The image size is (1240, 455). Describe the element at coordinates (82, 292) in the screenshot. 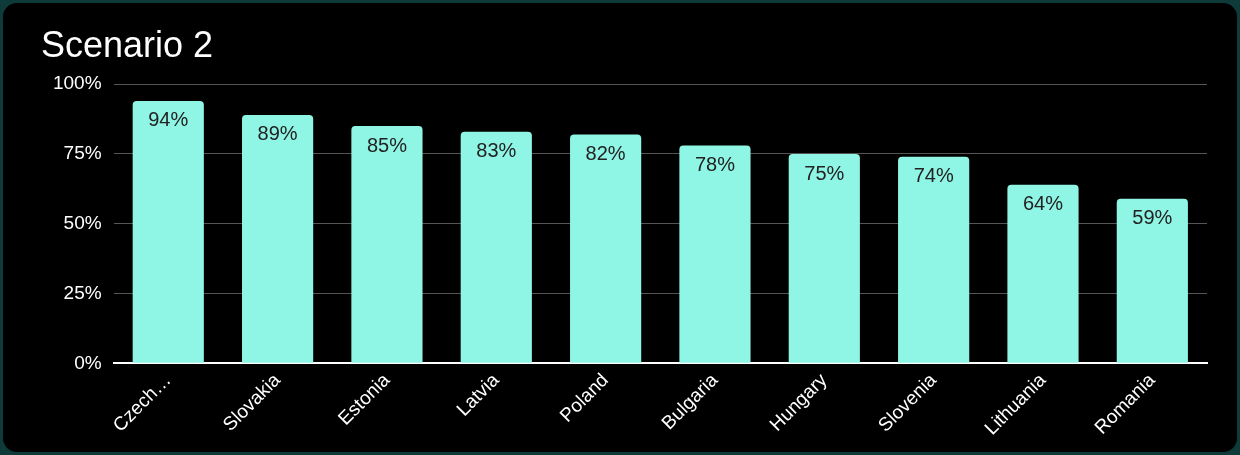

I see `y-tick-label: 25%` at that location.